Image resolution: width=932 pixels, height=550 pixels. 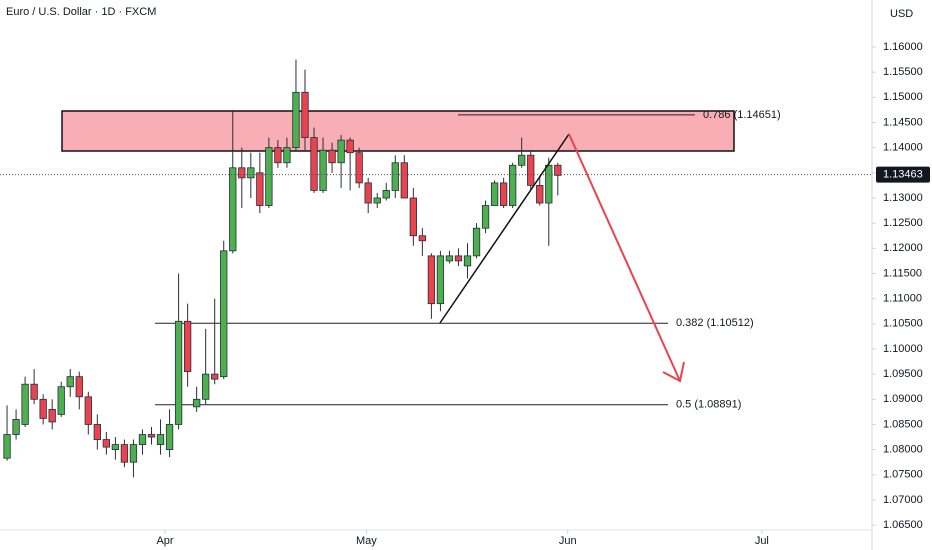 I want to click on last-price-tag, so click(x=903, y=174).